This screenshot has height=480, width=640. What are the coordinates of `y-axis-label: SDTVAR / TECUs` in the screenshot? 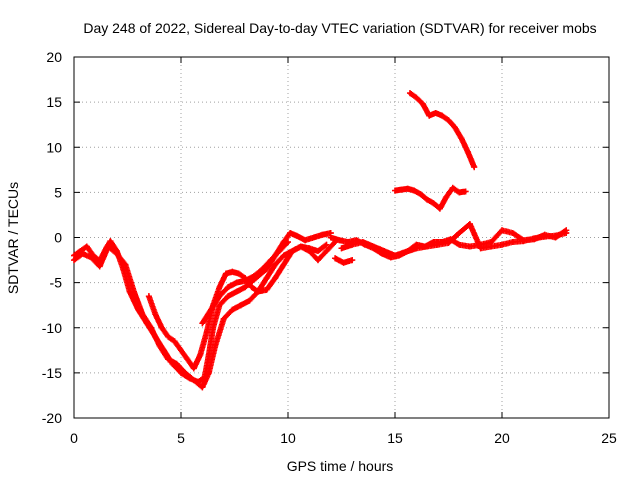 It's located at (13, 238).